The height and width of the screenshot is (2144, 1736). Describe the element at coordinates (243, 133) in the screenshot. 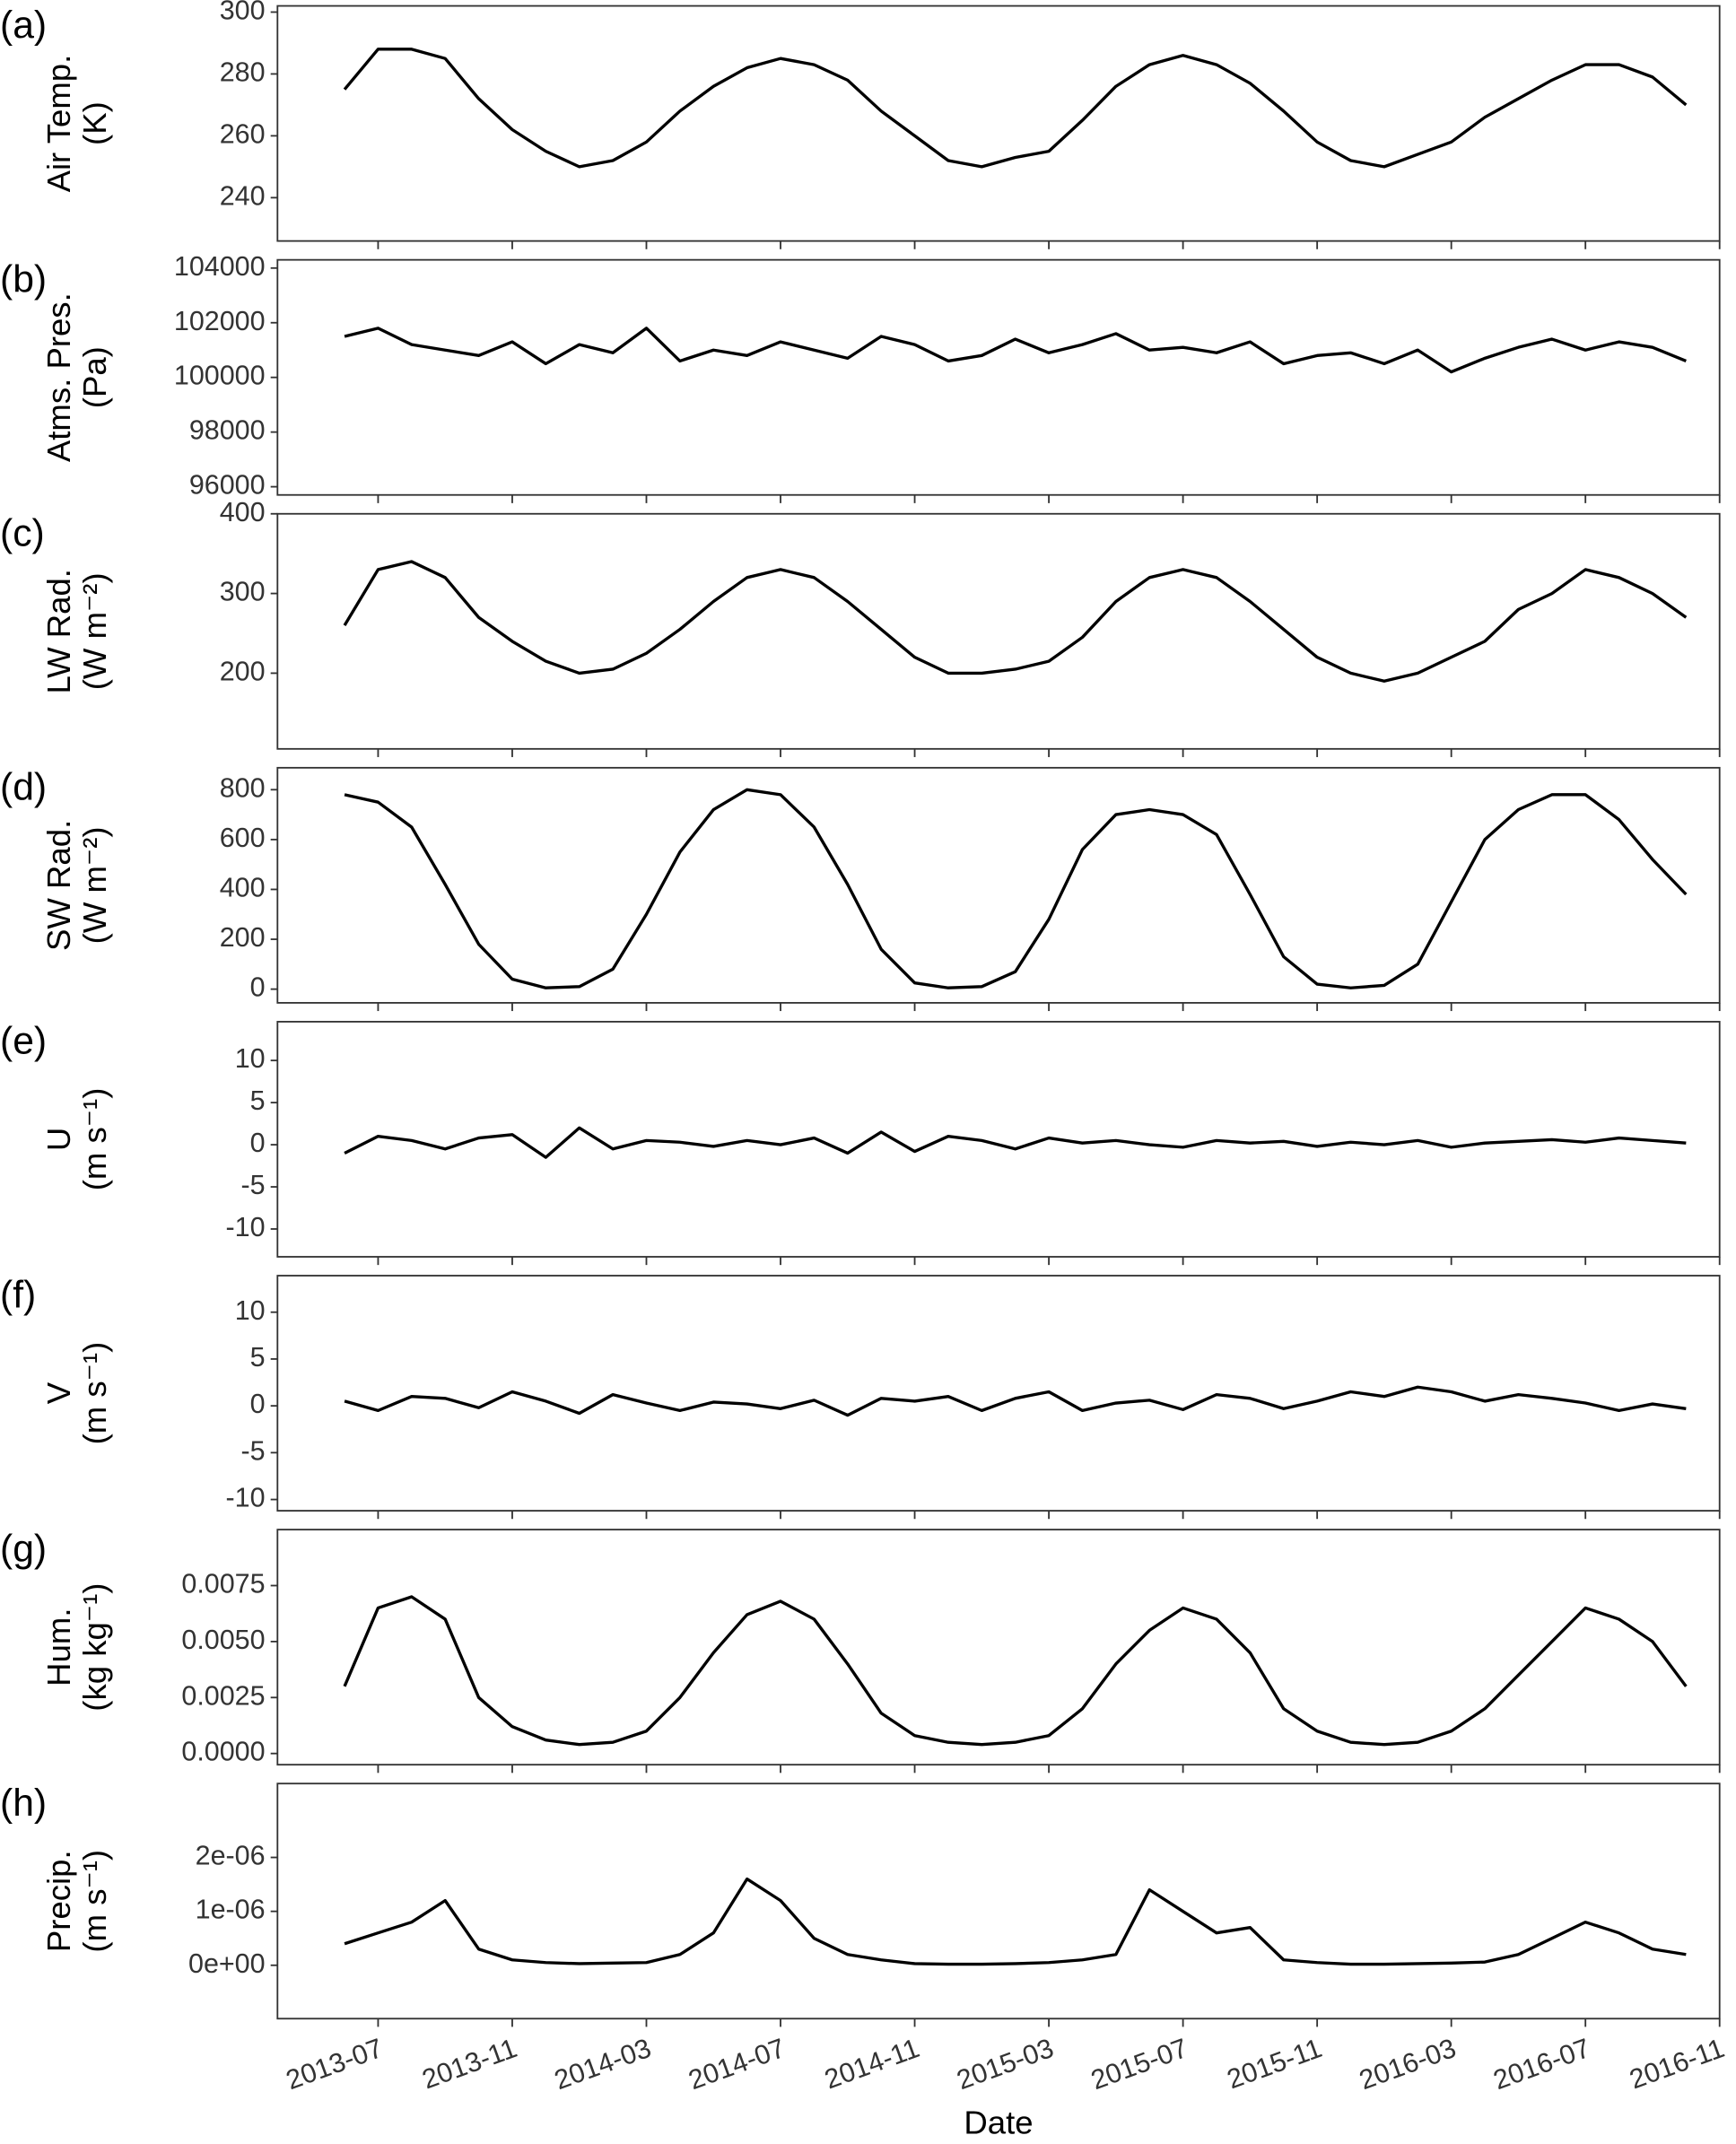

I see `y-tick-label: 260` at that location.